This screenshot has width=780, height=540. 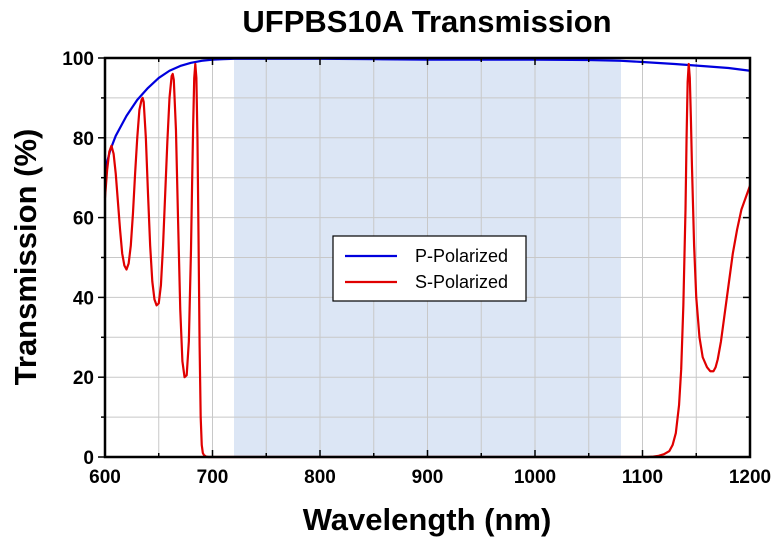 I want to click on x-tick-label: 1000, so click(x=535, y=477).